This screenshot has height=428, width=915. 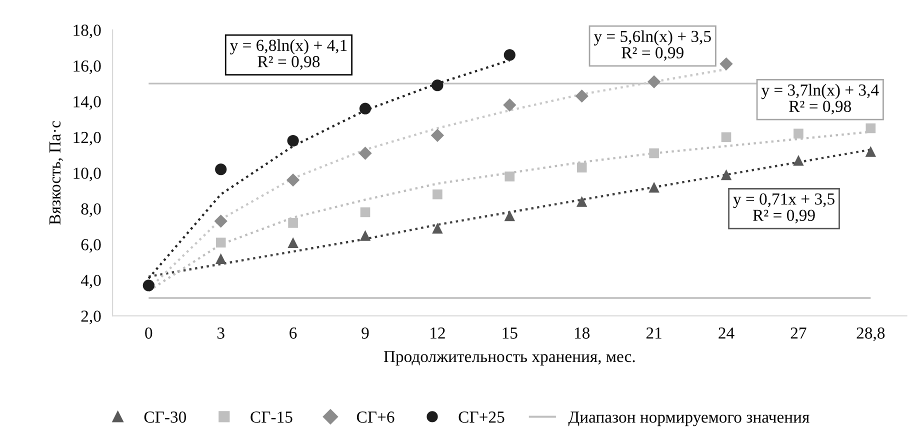 I want to click on x-tick-label: 21, so click(x=654, y=333).